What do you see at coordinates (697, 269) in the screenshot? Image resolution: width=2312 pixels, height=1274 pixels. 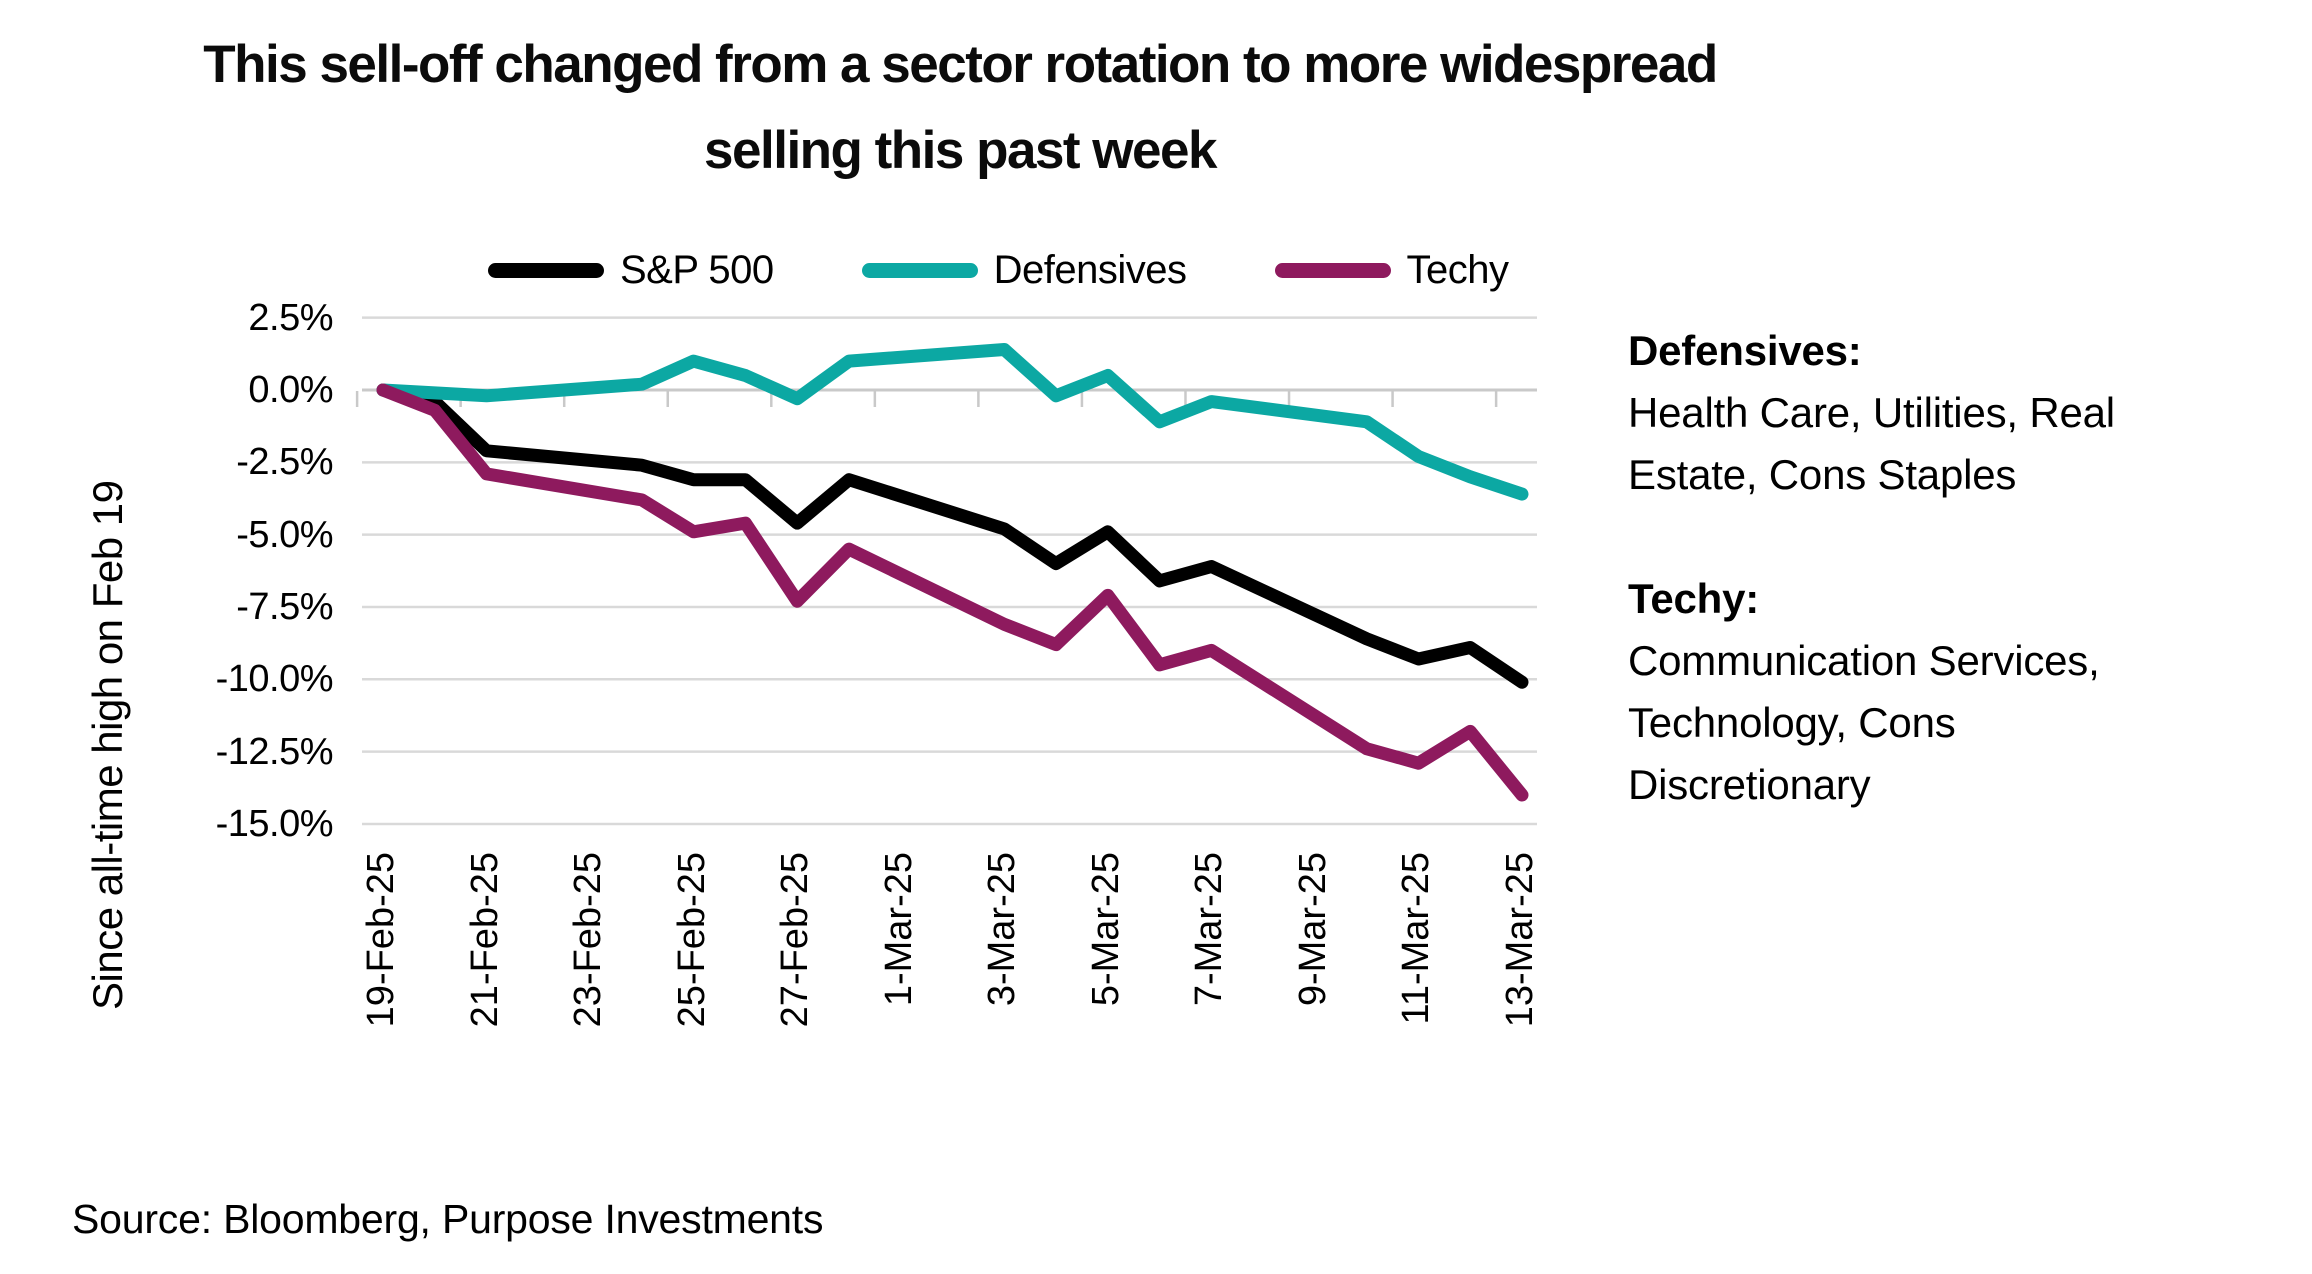 I see `legend-label-sp500: S&P 500` at bounding box center [697, 269].